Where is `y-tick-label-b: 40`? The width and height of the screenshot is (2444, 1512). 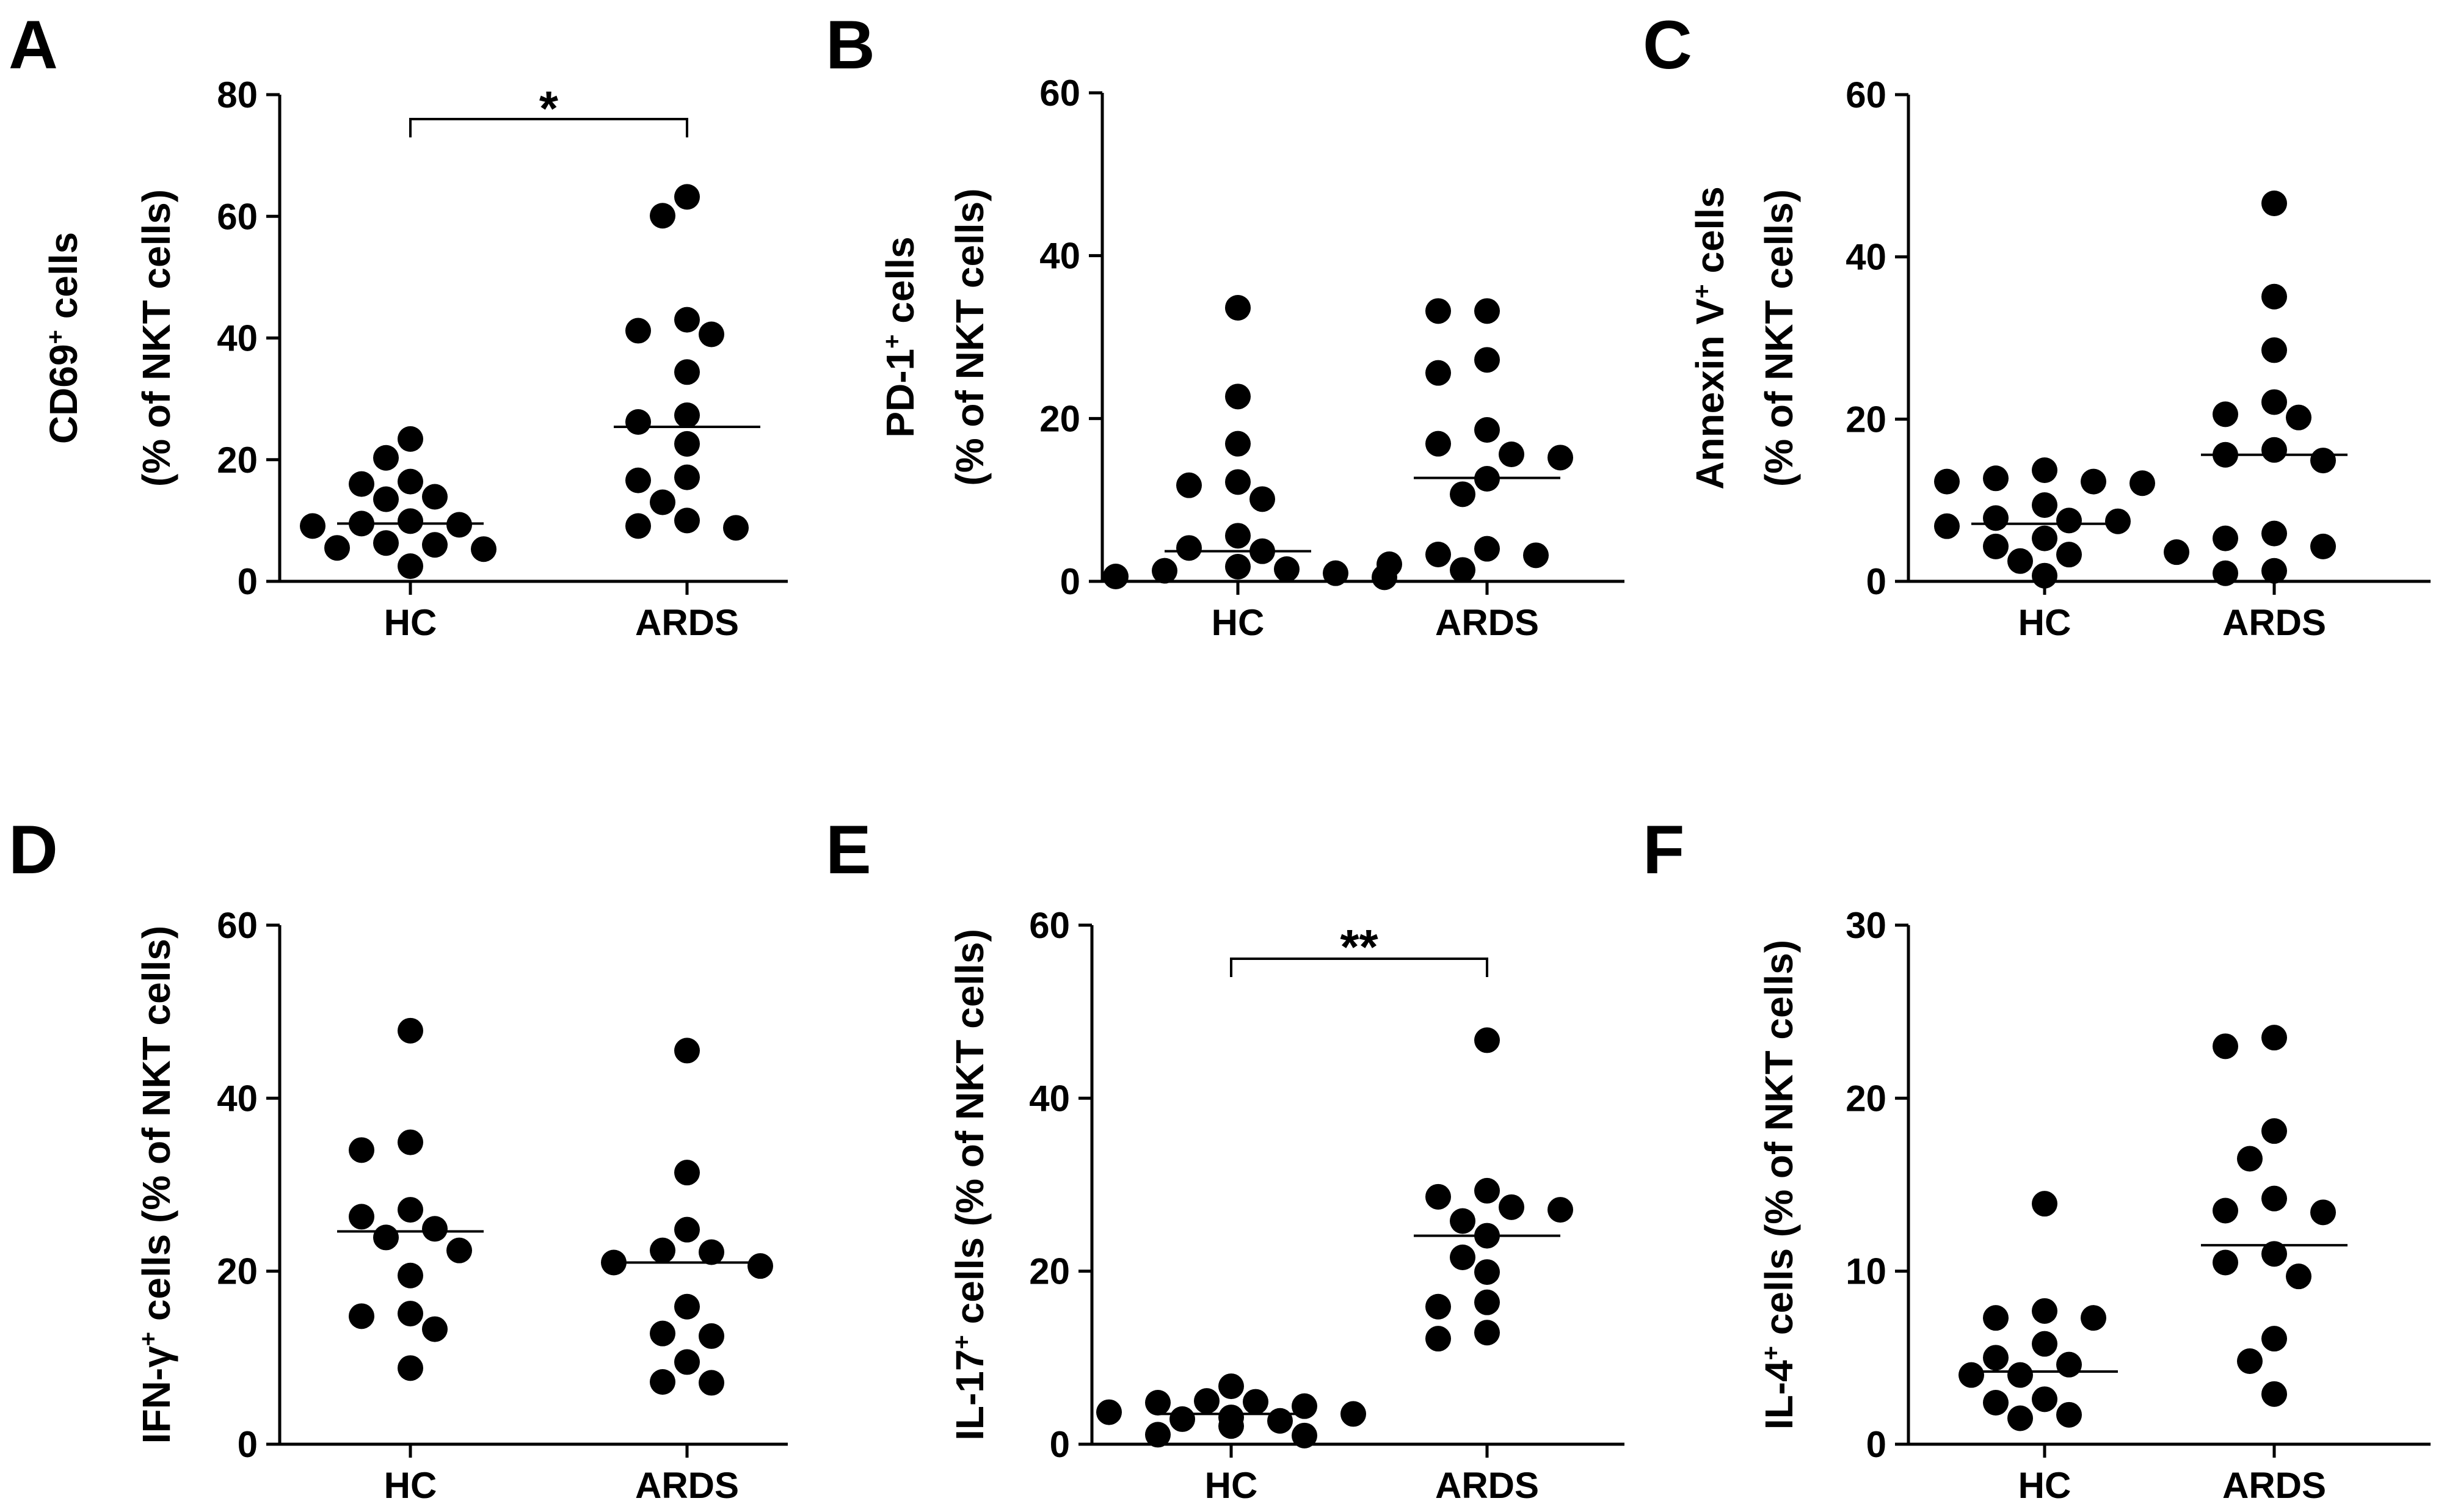 y-tick-label-b: 40 is located at coordinates (1059, 257).